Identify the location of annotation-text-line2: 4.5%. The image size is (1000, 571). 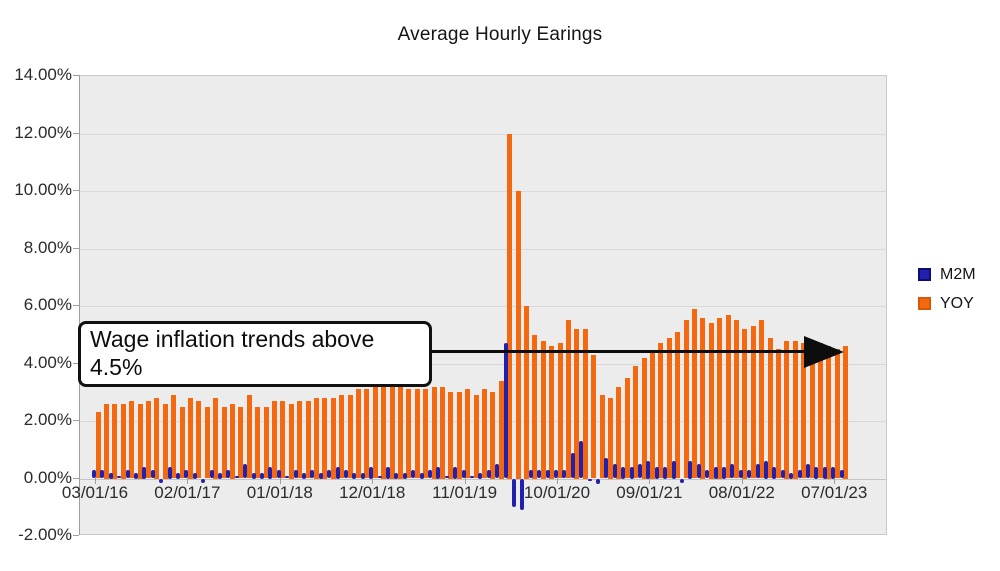
(116, 367).